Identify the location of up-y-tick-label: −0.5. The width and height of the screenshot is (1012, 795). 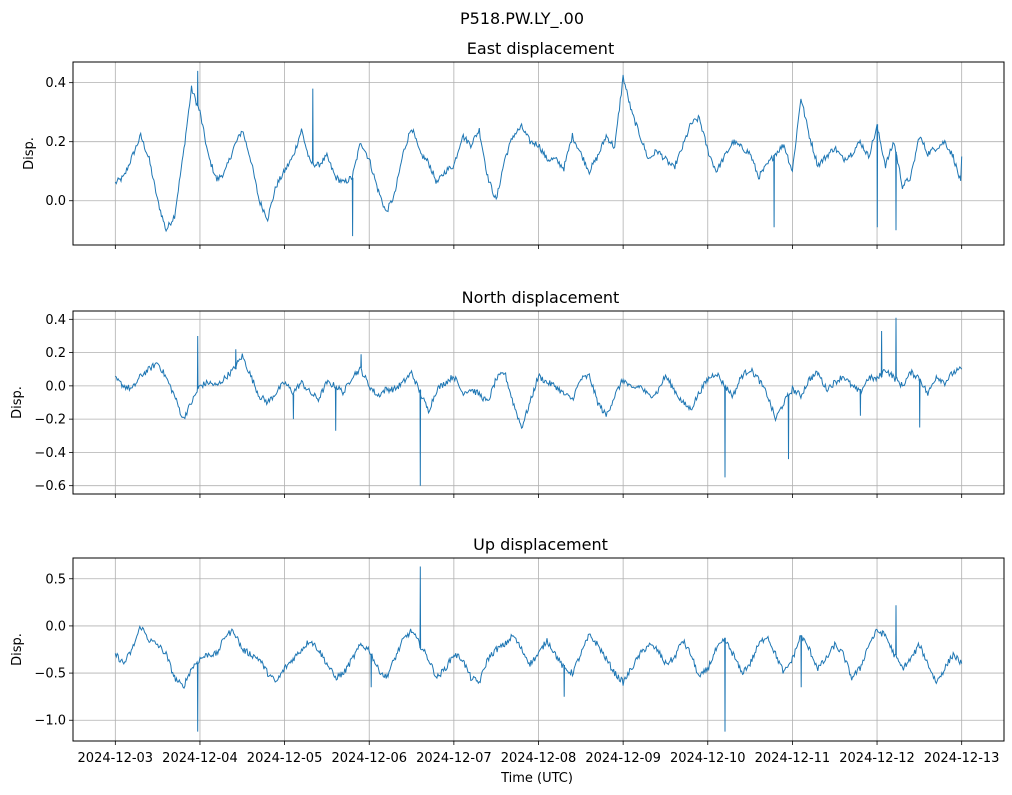
(50, 674).